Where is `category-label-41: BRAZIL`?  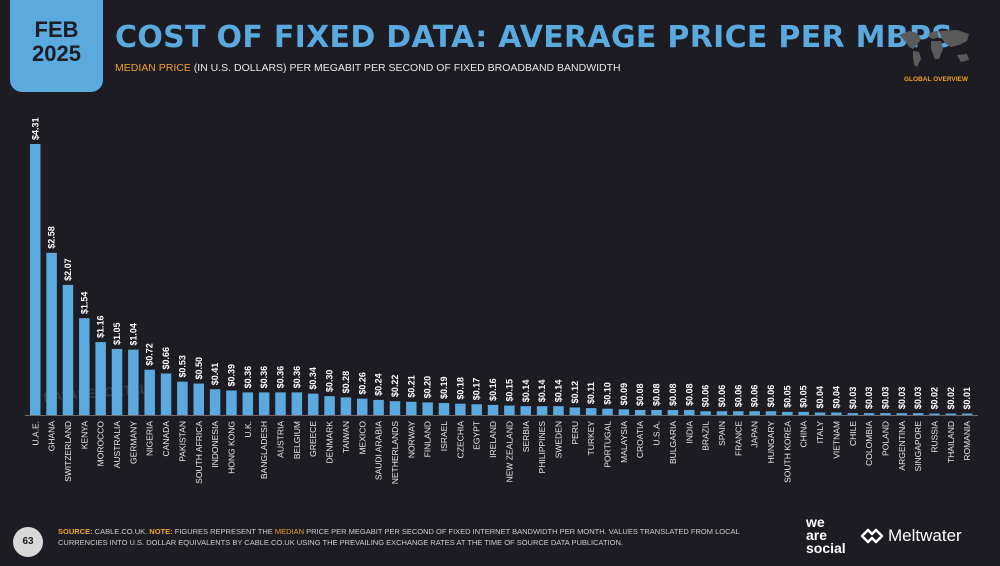 category-label-41: BRAZIL is located at coordinates (706, 436).